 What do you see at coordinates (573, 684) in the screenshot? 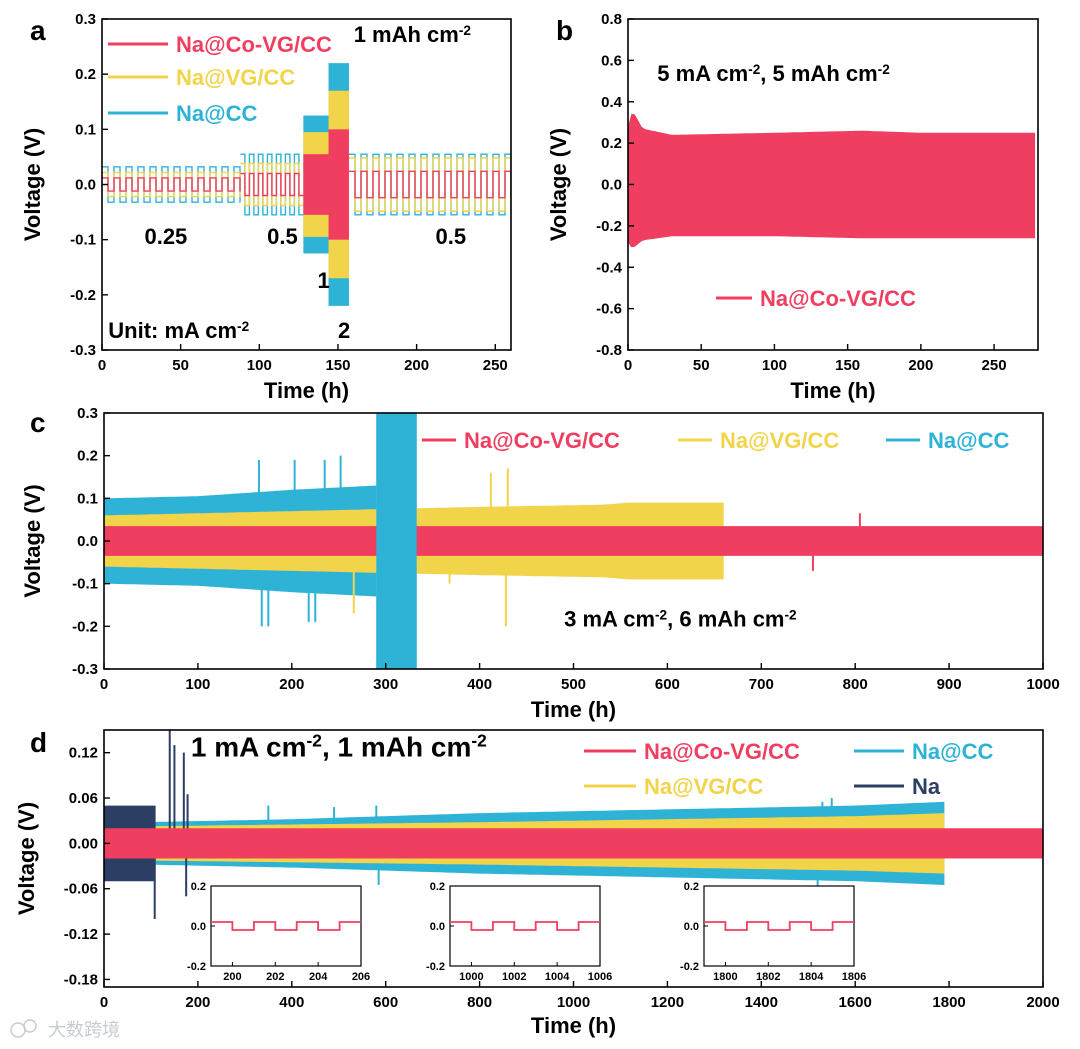
I see `x-tick-label: 500` at bounding box center [573, 684].